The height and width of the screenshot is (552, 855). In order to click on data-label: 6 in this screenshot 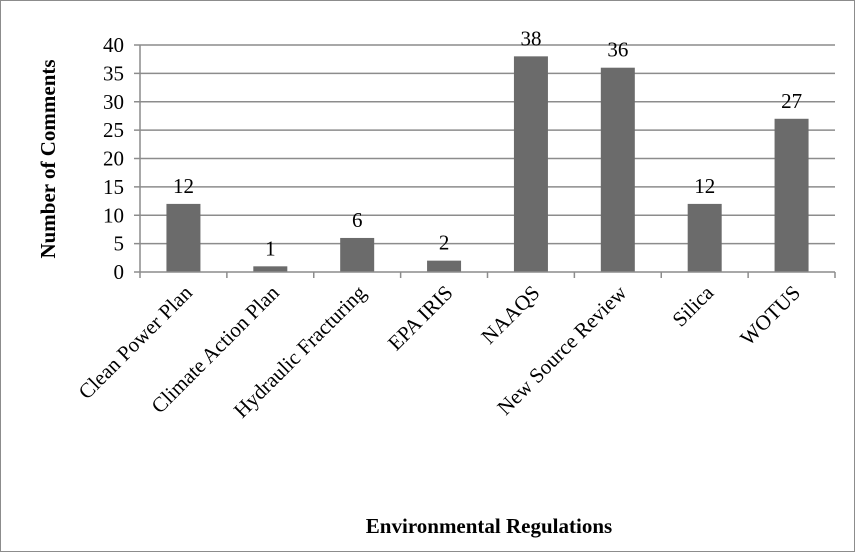, I will do `click(357, 220)`.